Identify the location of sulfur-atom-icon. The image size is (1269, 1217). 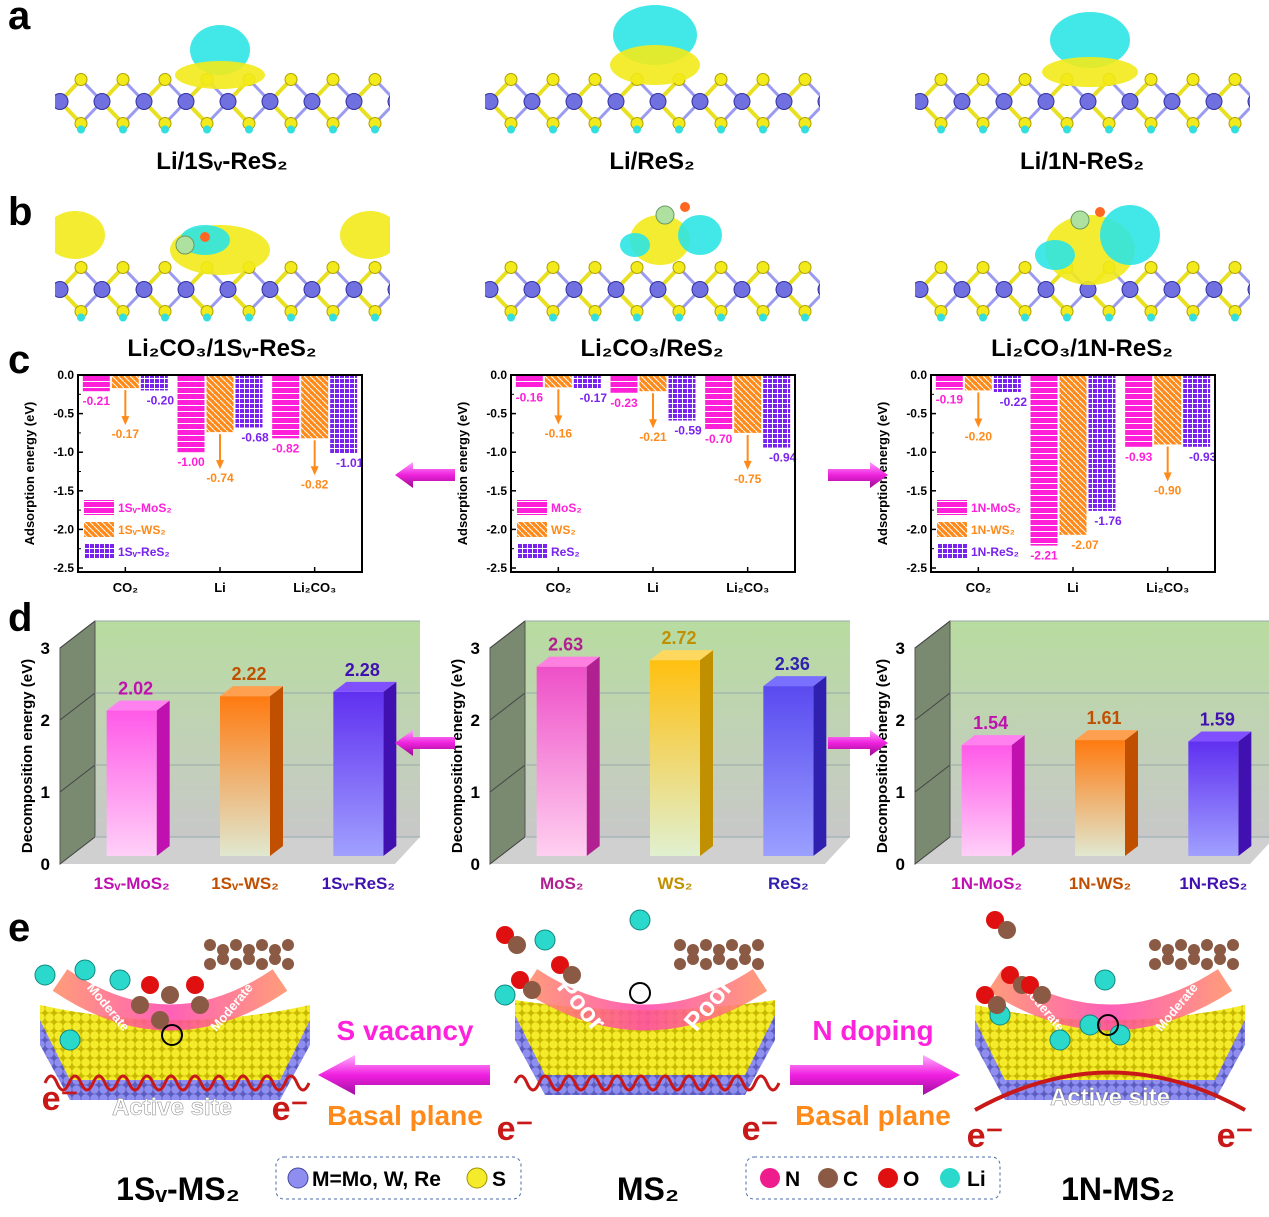
(477, 1178).